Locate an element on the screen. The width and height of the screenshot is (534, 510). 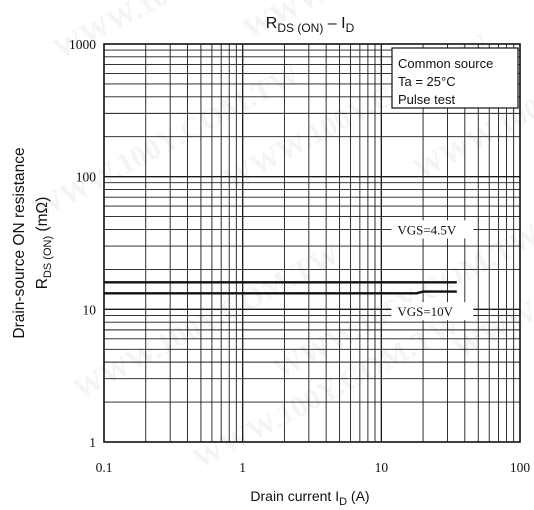
series-label: VGS=10V is located at coordinates (425, 311).